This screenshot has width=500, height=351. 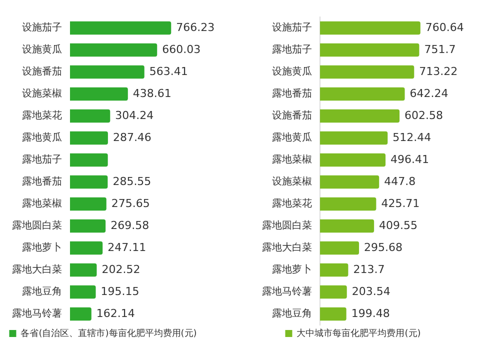 What do you see at coordinates (424, 115) in the screenshot?
I see `data-label: 602.58` at bounding box center [424, 115].